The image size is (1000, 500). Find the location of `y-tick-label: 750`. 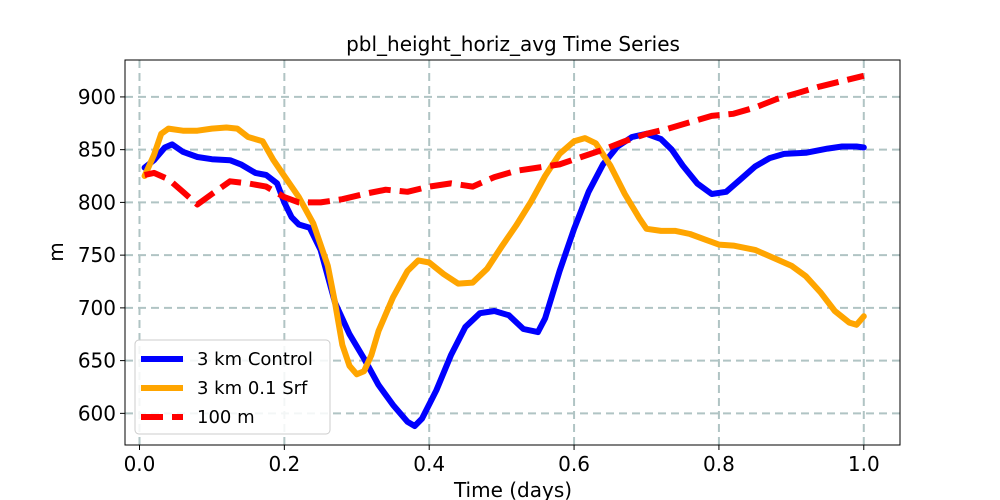

y-tick-label: 750 is located at coordinates (97, 255).